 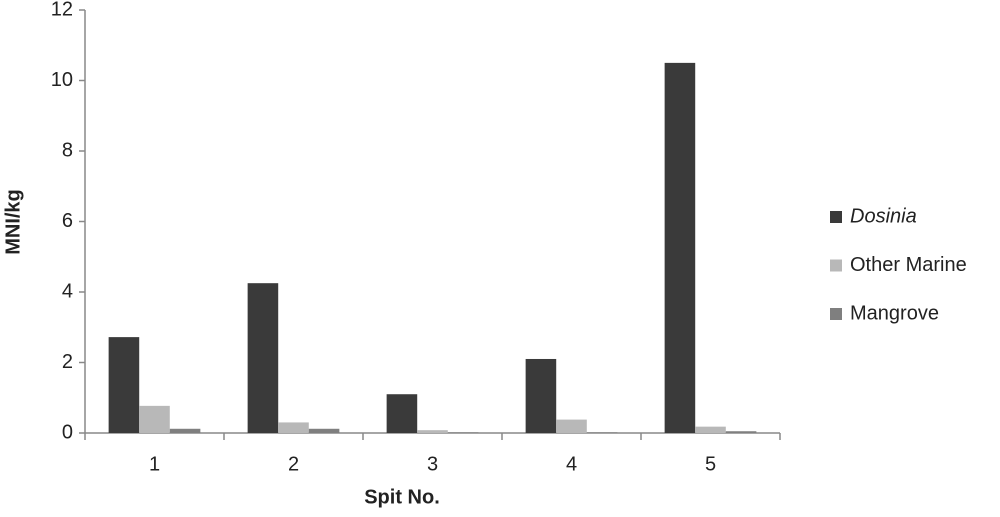 What do you see at coordinates (571, 464) in the screenshot?
I see `x-tick-label: 4` at bounding box center [571, 464].